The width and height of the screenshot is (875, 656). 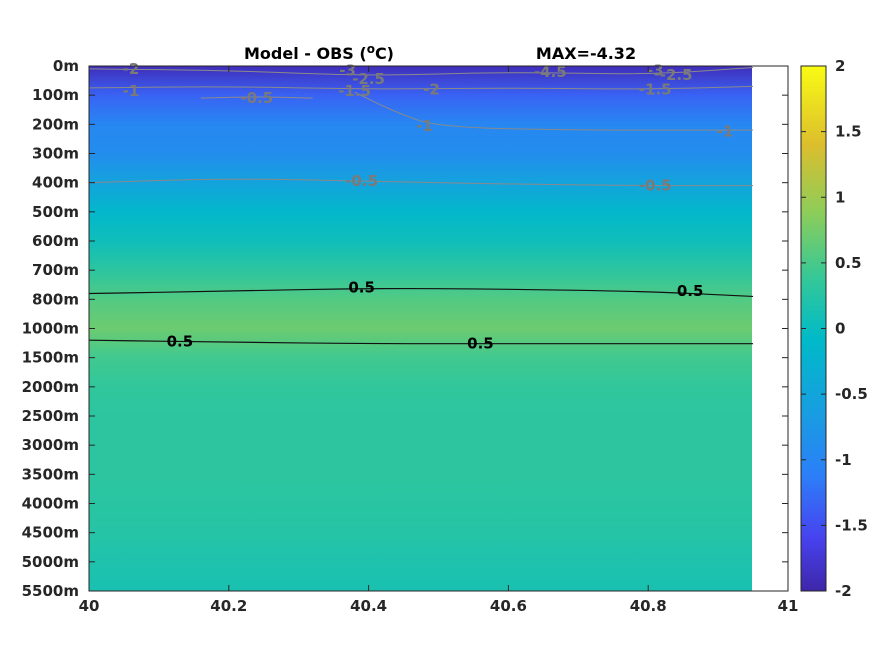 What do you see at coordinates (648, 606) in the screenshot?
I see `x-tick-label: 40.8` at bounding box center [648, 606].